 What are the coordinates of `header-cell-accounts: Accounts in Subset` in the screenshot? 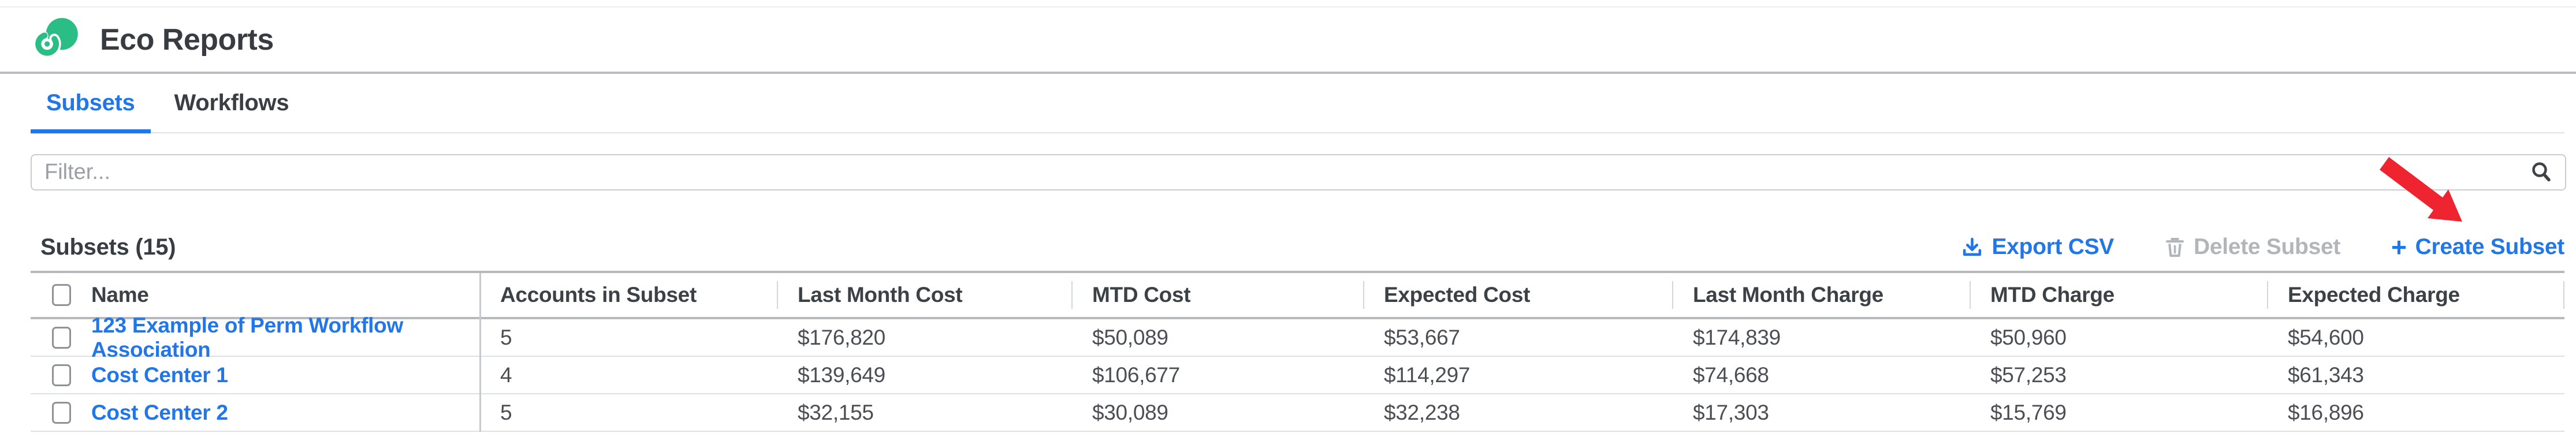 It's located at (628, 295).